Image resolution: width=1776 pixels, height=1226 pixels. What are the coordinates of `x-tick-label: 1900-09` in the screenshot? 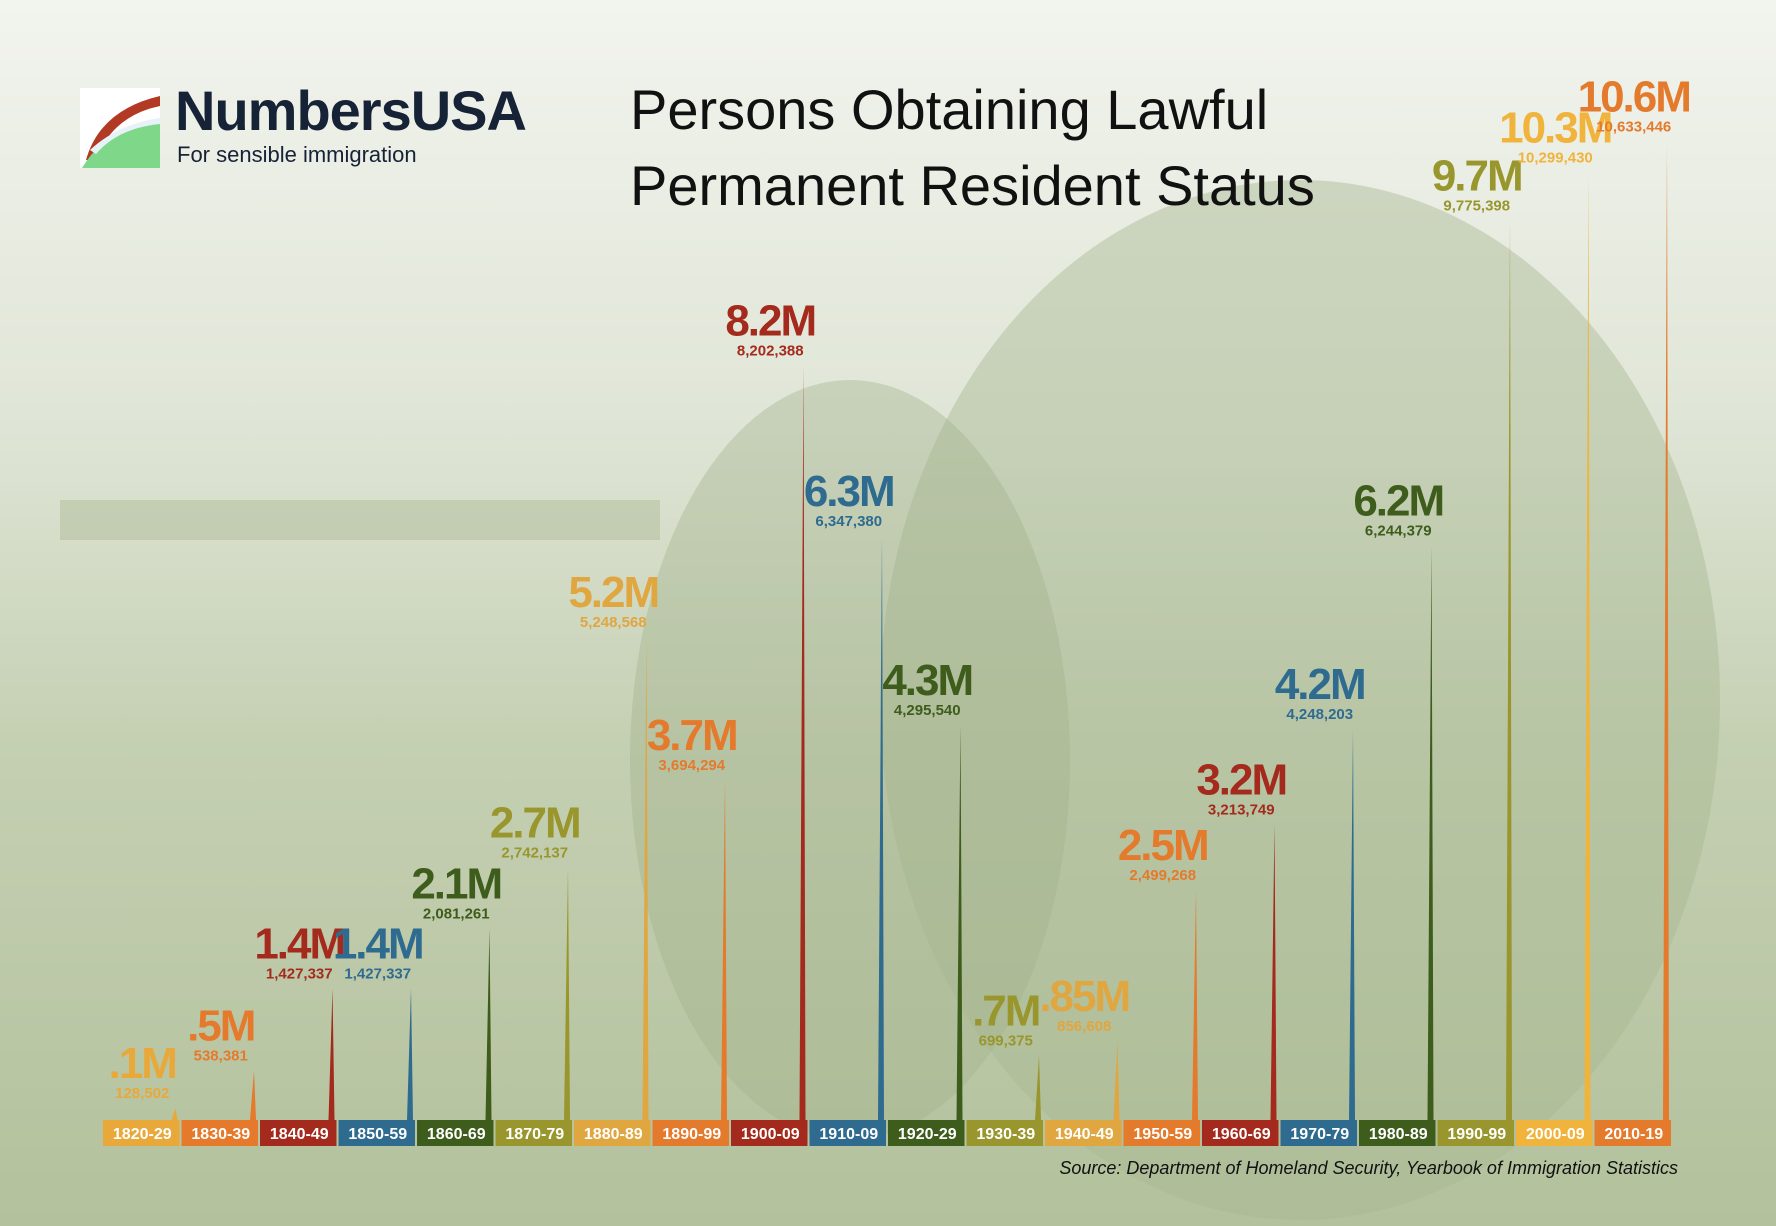 It's located at (770, 1134).